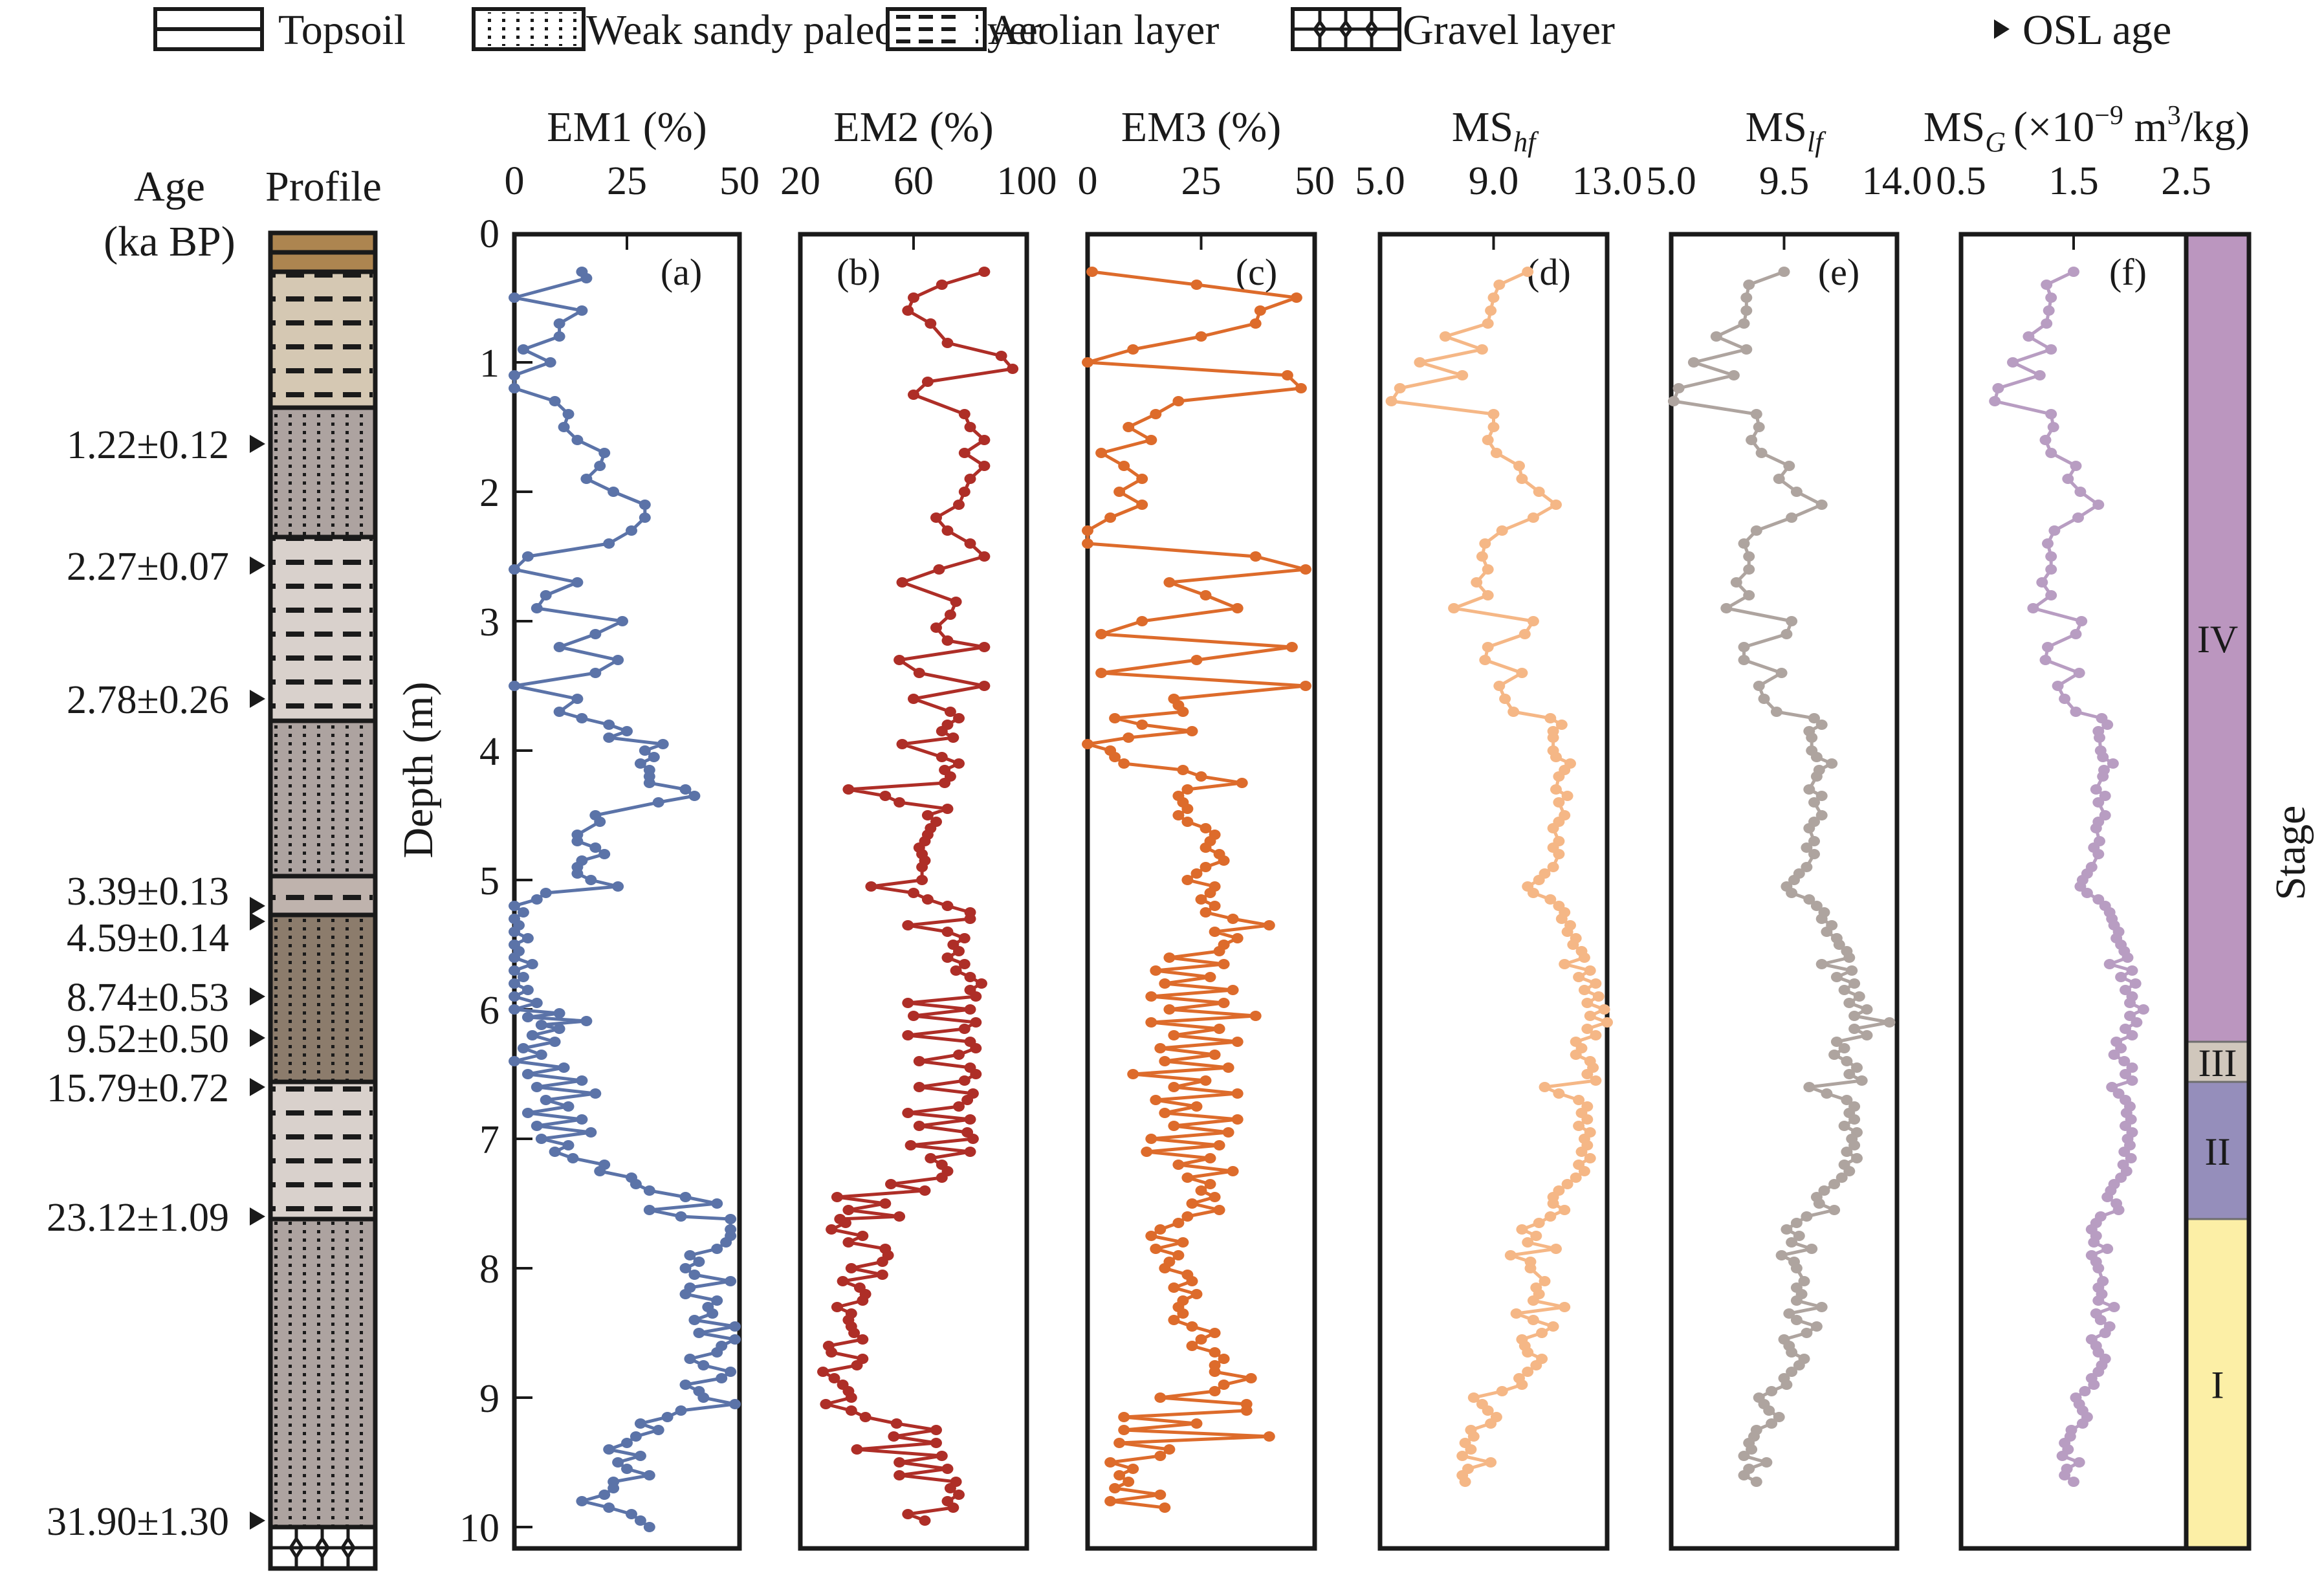  What do you see at coordinates (627, 127) in the screenshot?
I see `panel-title: EM1 (%)` at bounding box center [627, 127].